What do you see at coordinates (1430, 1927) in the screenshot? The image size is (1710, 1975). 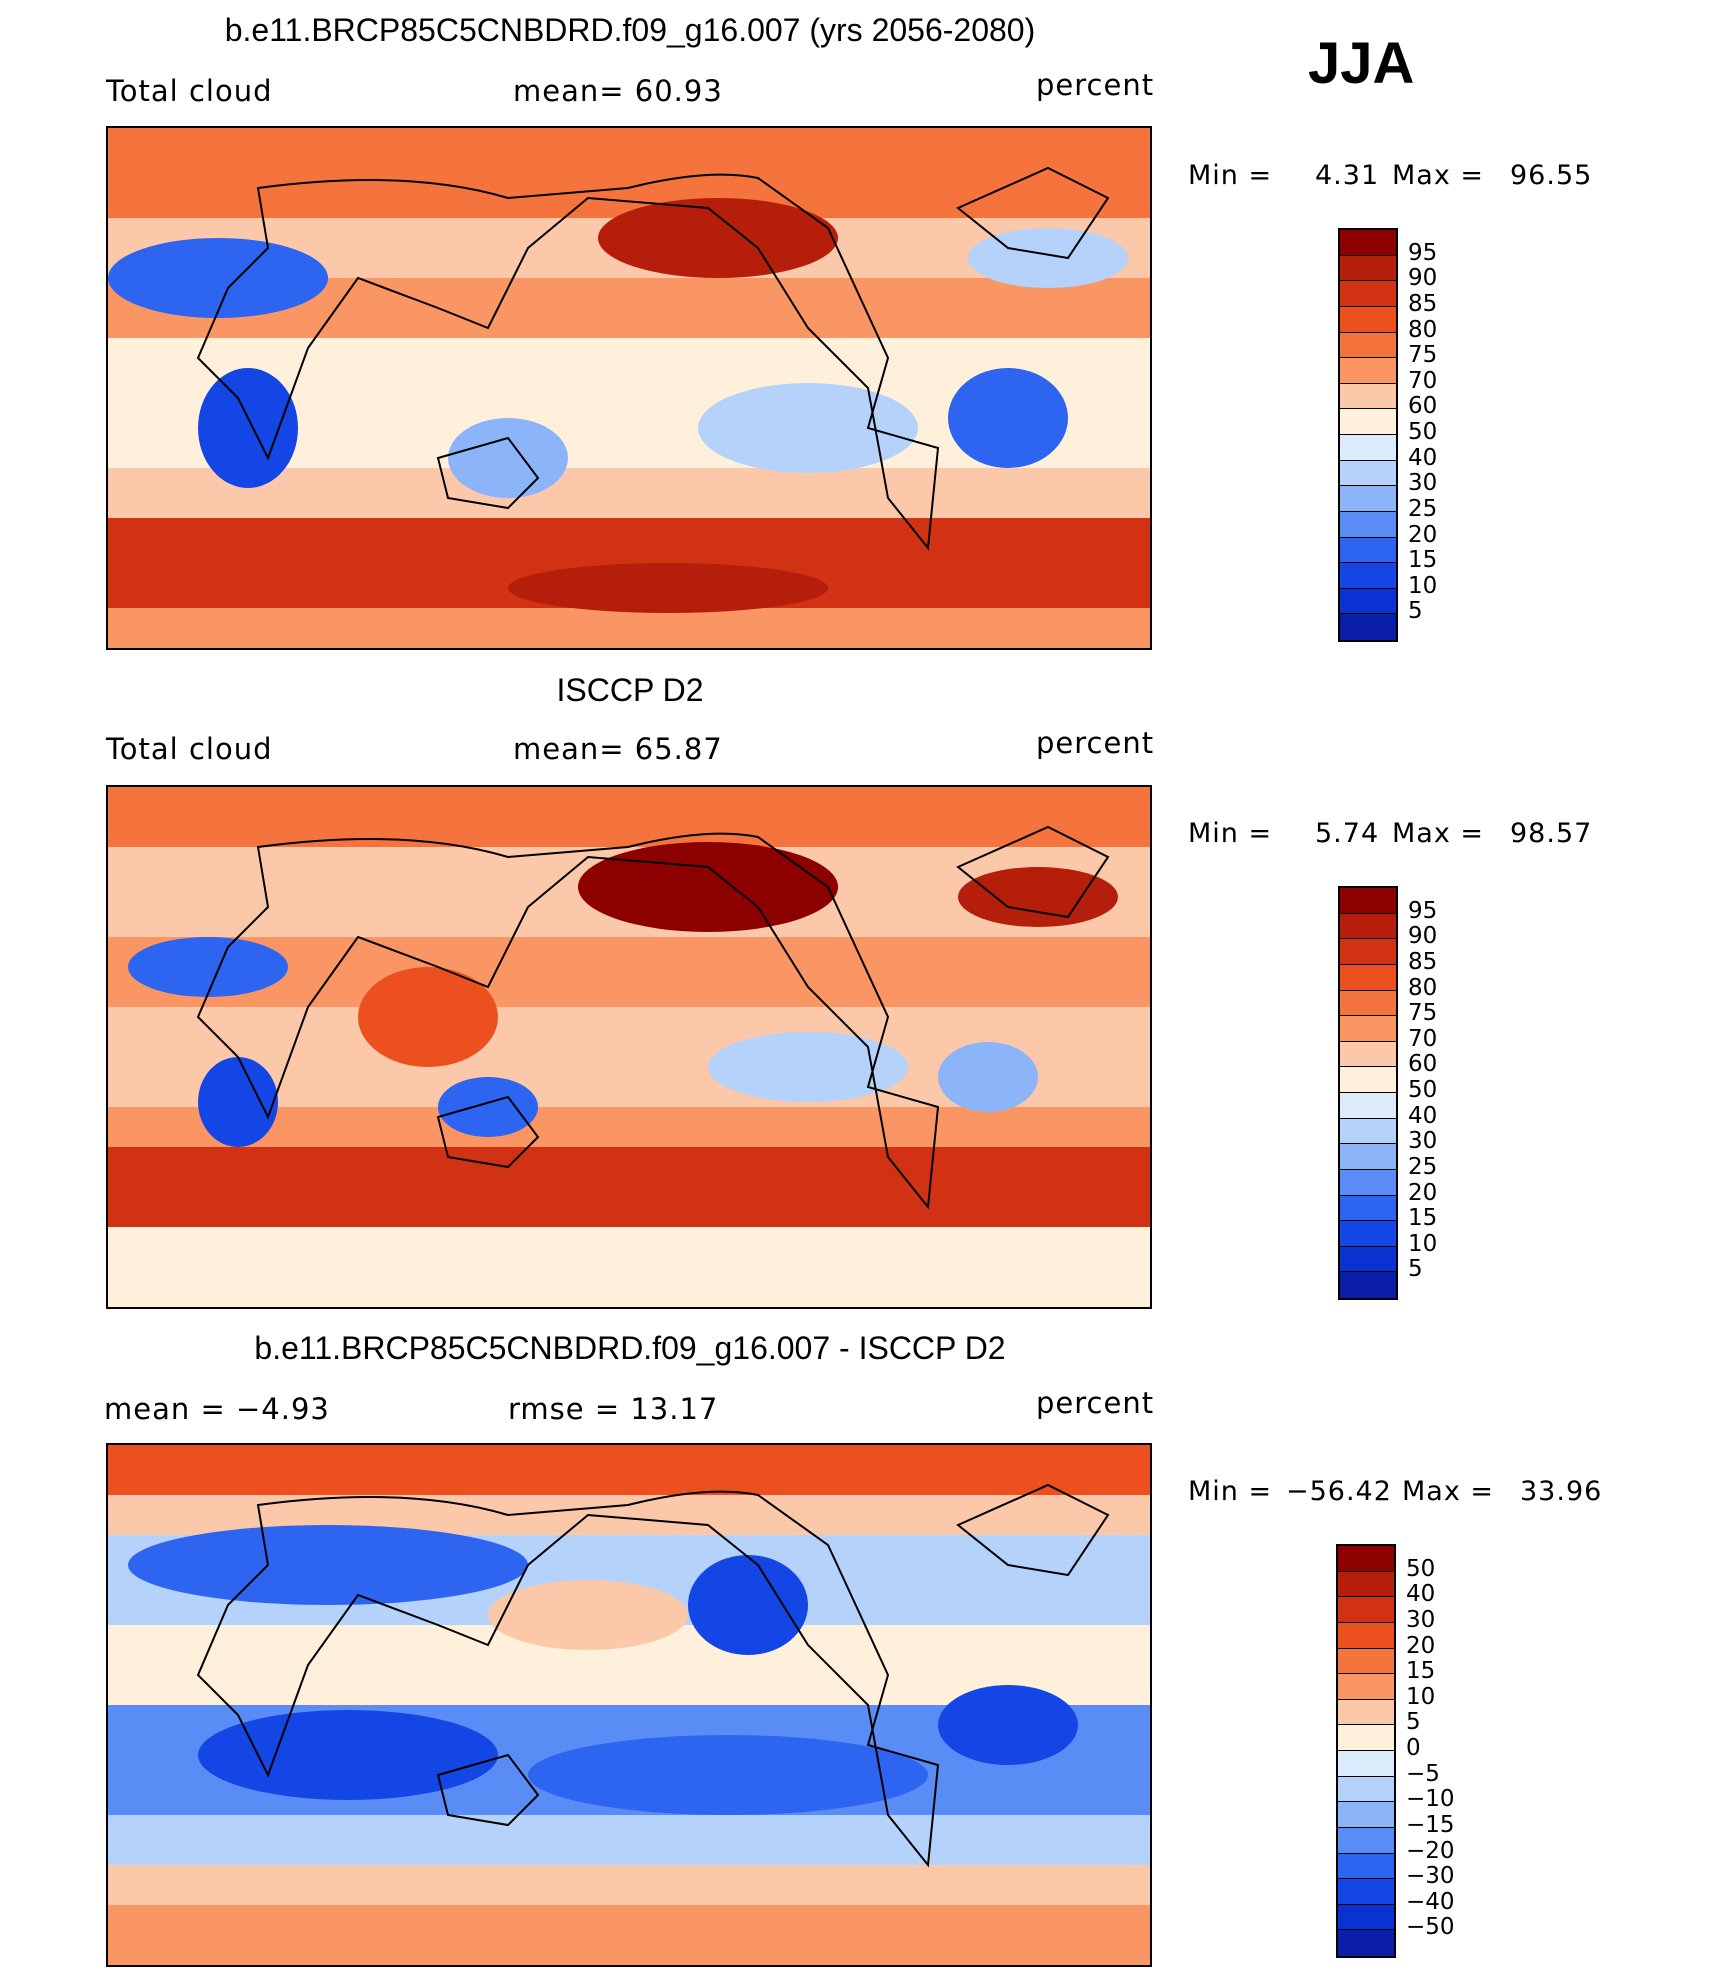 I see `colorbar-label: −50` at bounding box center [1430, 1927].